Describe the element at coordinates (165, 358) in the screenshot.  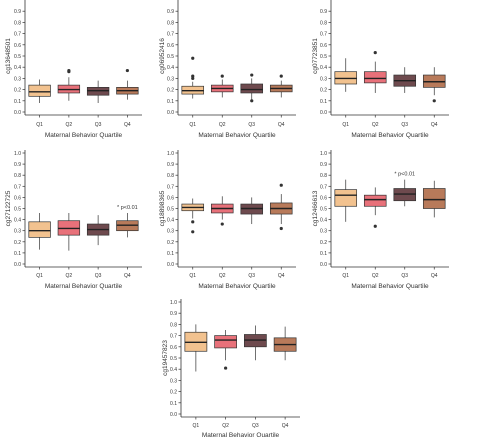
I see `y-axis-label: cg19457823` at that location.